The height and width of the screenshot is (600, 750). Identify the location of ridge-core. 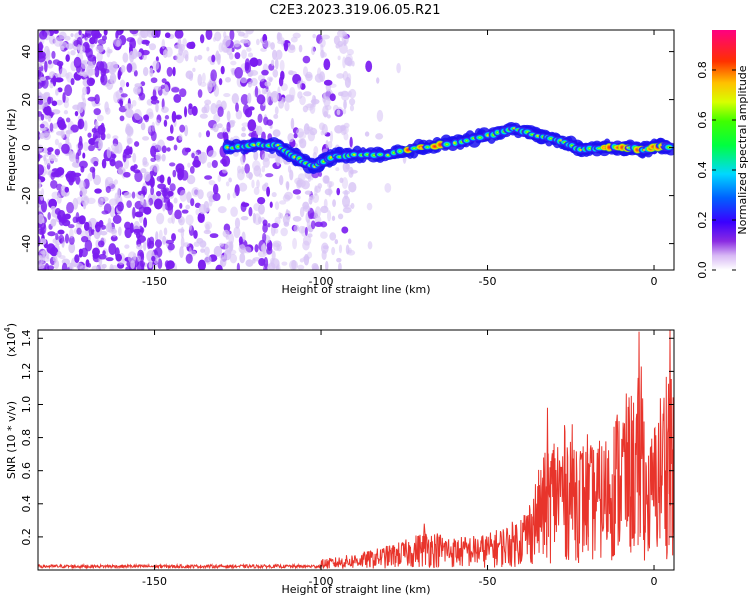
(400, 151).